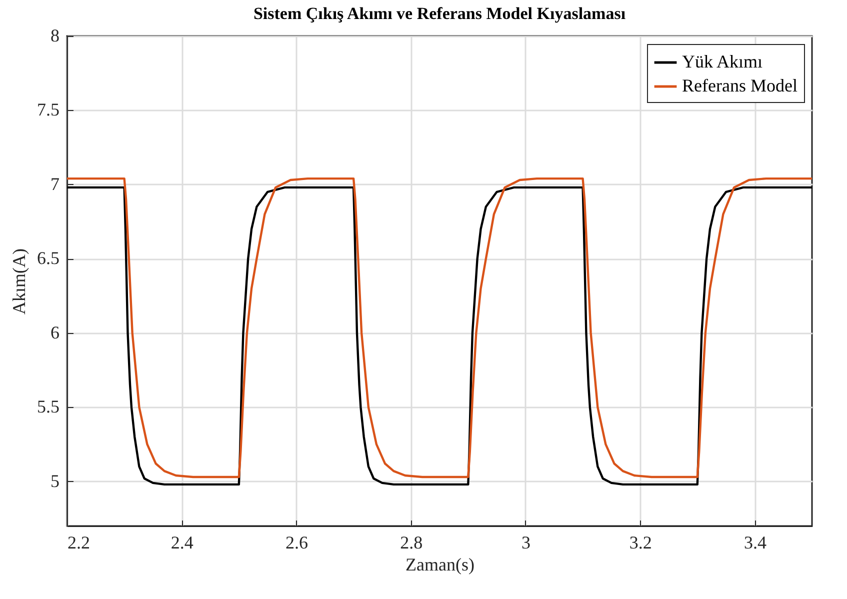 The image size is (847, 599). I want to click on x-tick-label: 2.2, so click(79, 542).